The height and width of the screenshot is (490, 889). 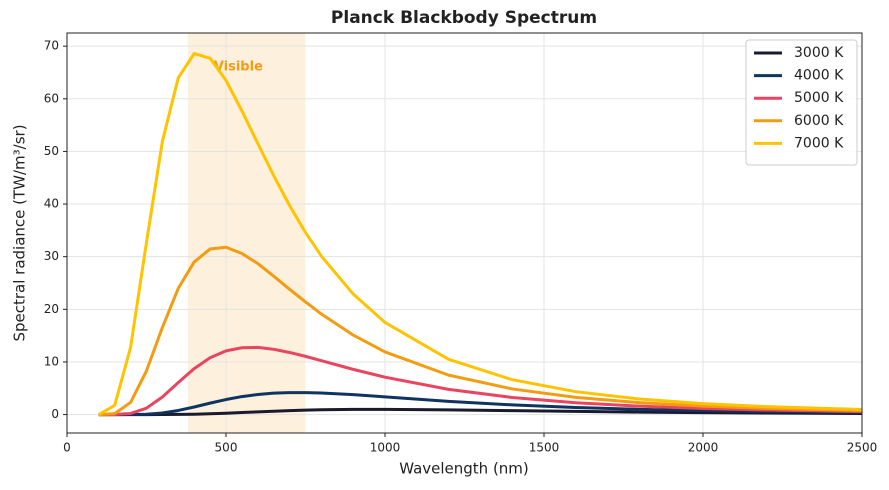 What do you see at coordinates (55, 414) in the screenshot?
I see `y-tick-label: 0` at bounding box center [55, 414].